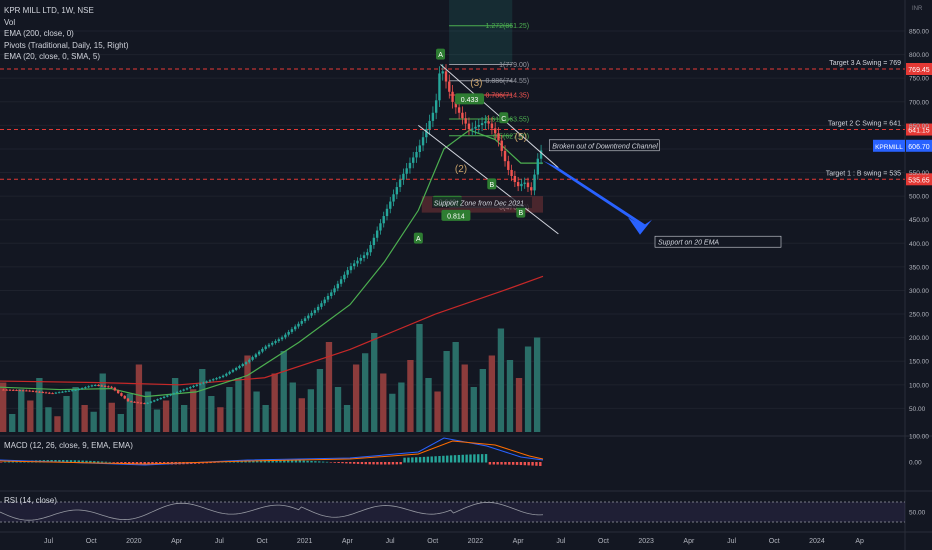 Image resolution: width=932 pixels, height=550 pixels. I want to click on symbol-price-tag, so click(889, 145).